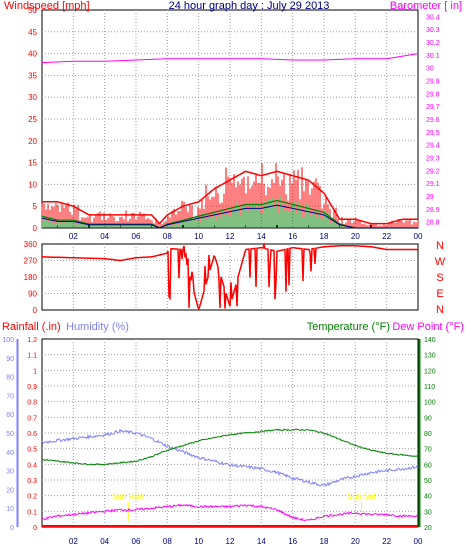 Image resolution: width=466 pixels, height=555 pixels. What do you see at coordinates (433, 30) in the screenshot?
I see `barometer-y-tick-label: 30.3` at bounding box center [433, 30].